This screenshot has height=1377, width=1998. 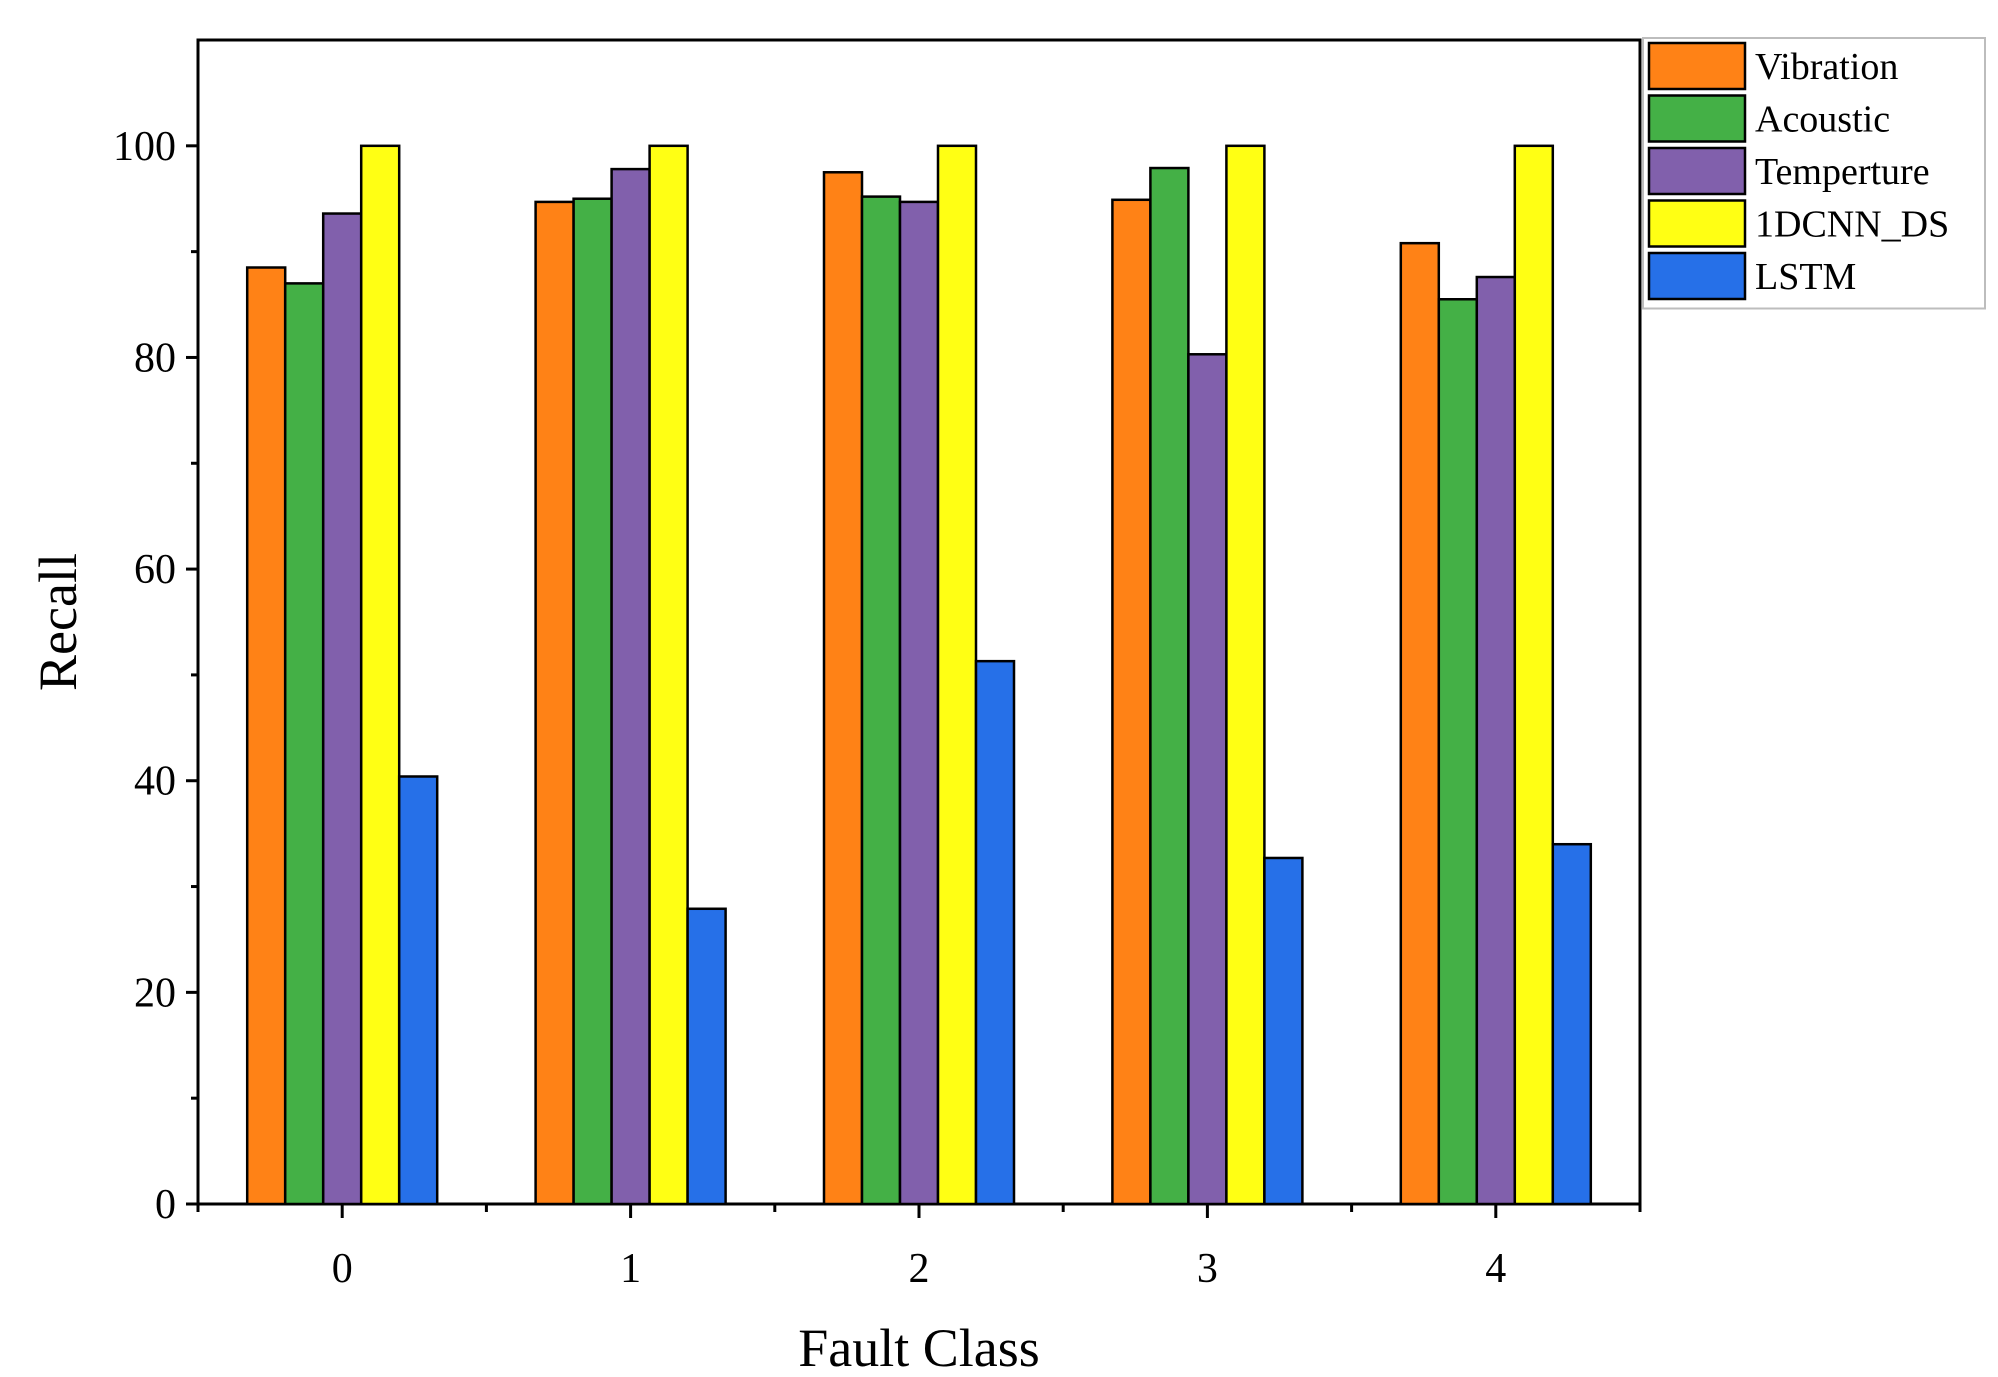 I want to click on y-tick-label: 0, so click(x=165, y=1205).